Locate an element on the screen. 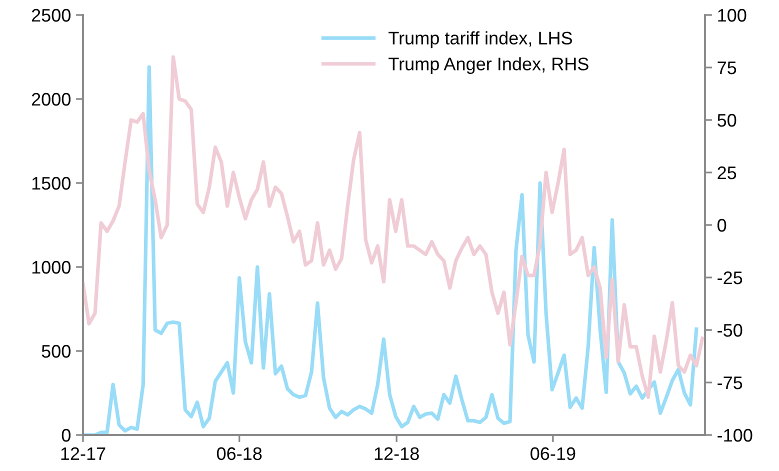  y2-tick-label: -100 is located at coordinates (735, 435).